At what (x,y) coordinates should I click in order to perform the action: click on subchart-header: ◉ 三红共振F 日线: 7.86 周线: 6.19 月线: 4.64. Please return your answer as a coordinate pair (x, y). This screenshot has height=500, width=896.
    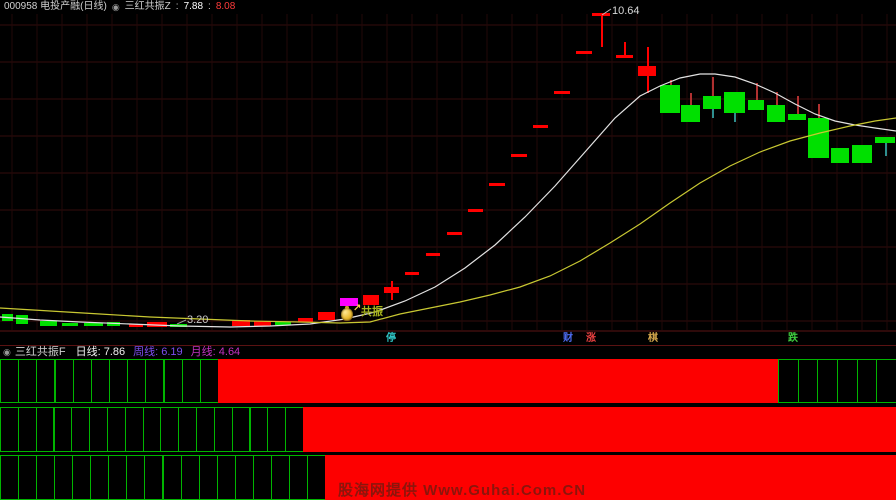
    Looking at the image, I should click on (448, 351).